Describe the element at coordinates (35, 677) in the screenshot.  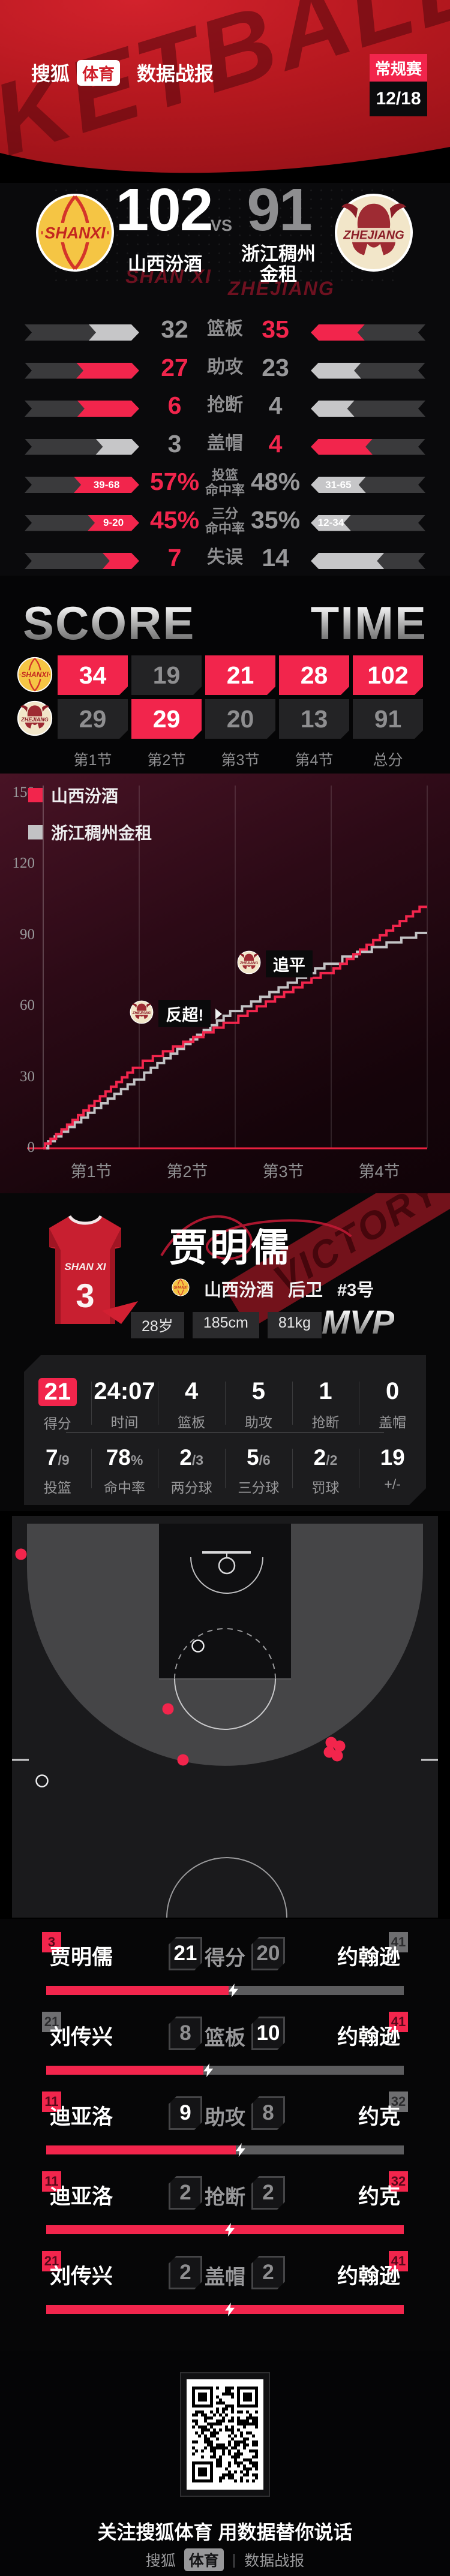
I see `shanxi-logo-small: SHANXI` at that location.